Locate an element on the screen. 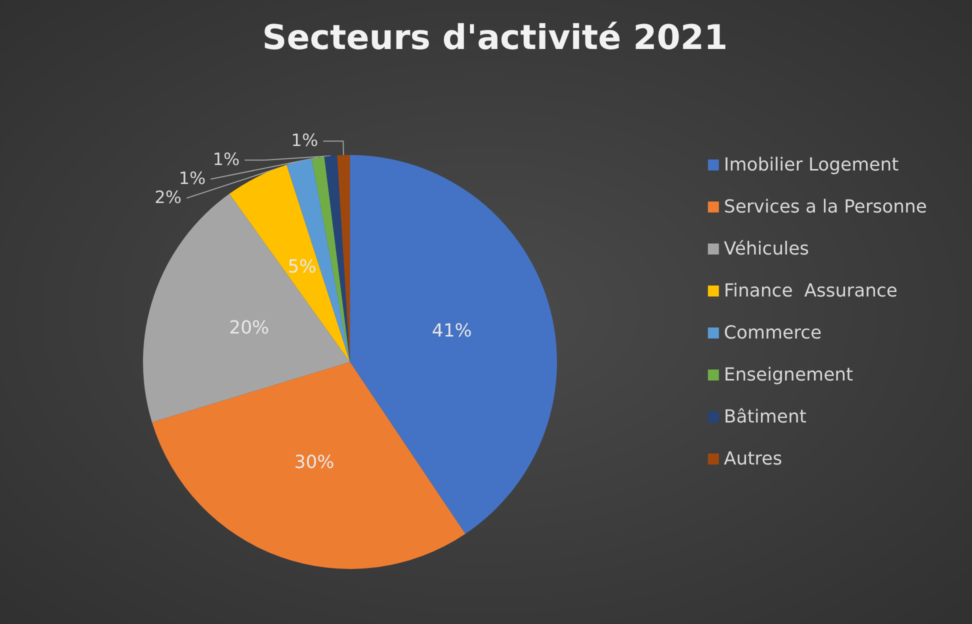  data-label: 5% is located at coordinates (302, 267).